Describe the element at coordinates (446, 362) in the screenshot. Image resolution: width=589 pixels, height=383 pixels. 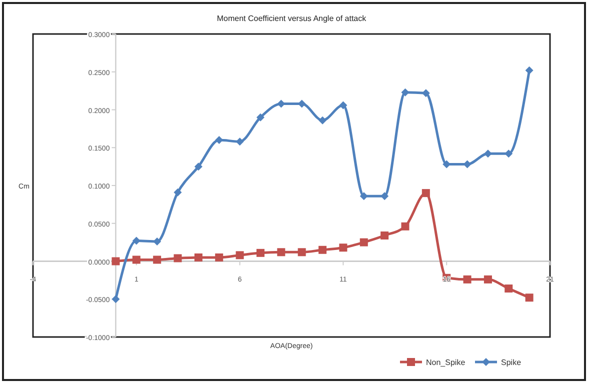
I see `legend-label: Non_Spike` at that location.